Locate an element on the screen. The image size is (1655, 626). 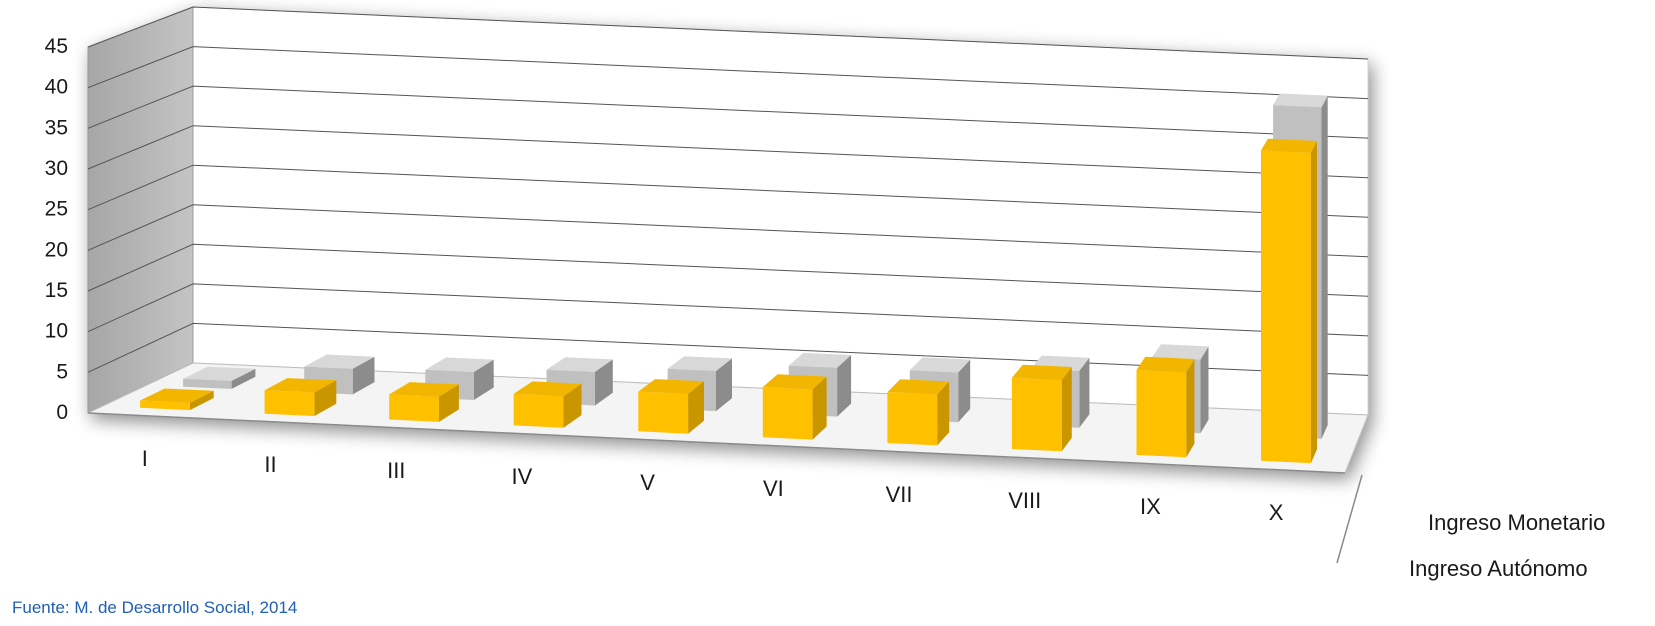
y-tick-label: 30 is located at coordinates (56, 168).